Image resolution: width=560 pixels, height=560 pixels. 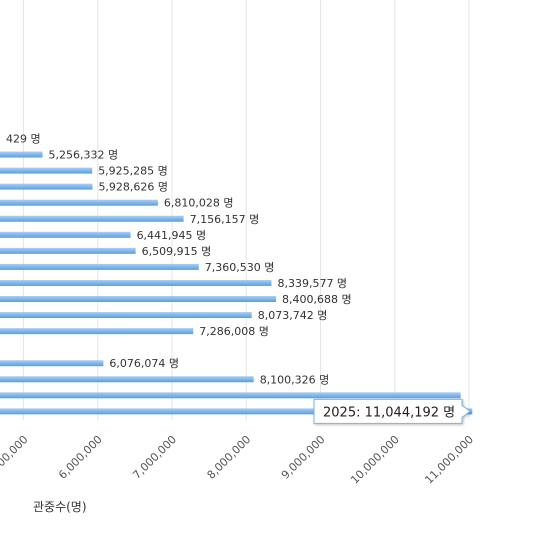 I want to click on x-tick-label: 7,000,000, so click(x=154, y=457).